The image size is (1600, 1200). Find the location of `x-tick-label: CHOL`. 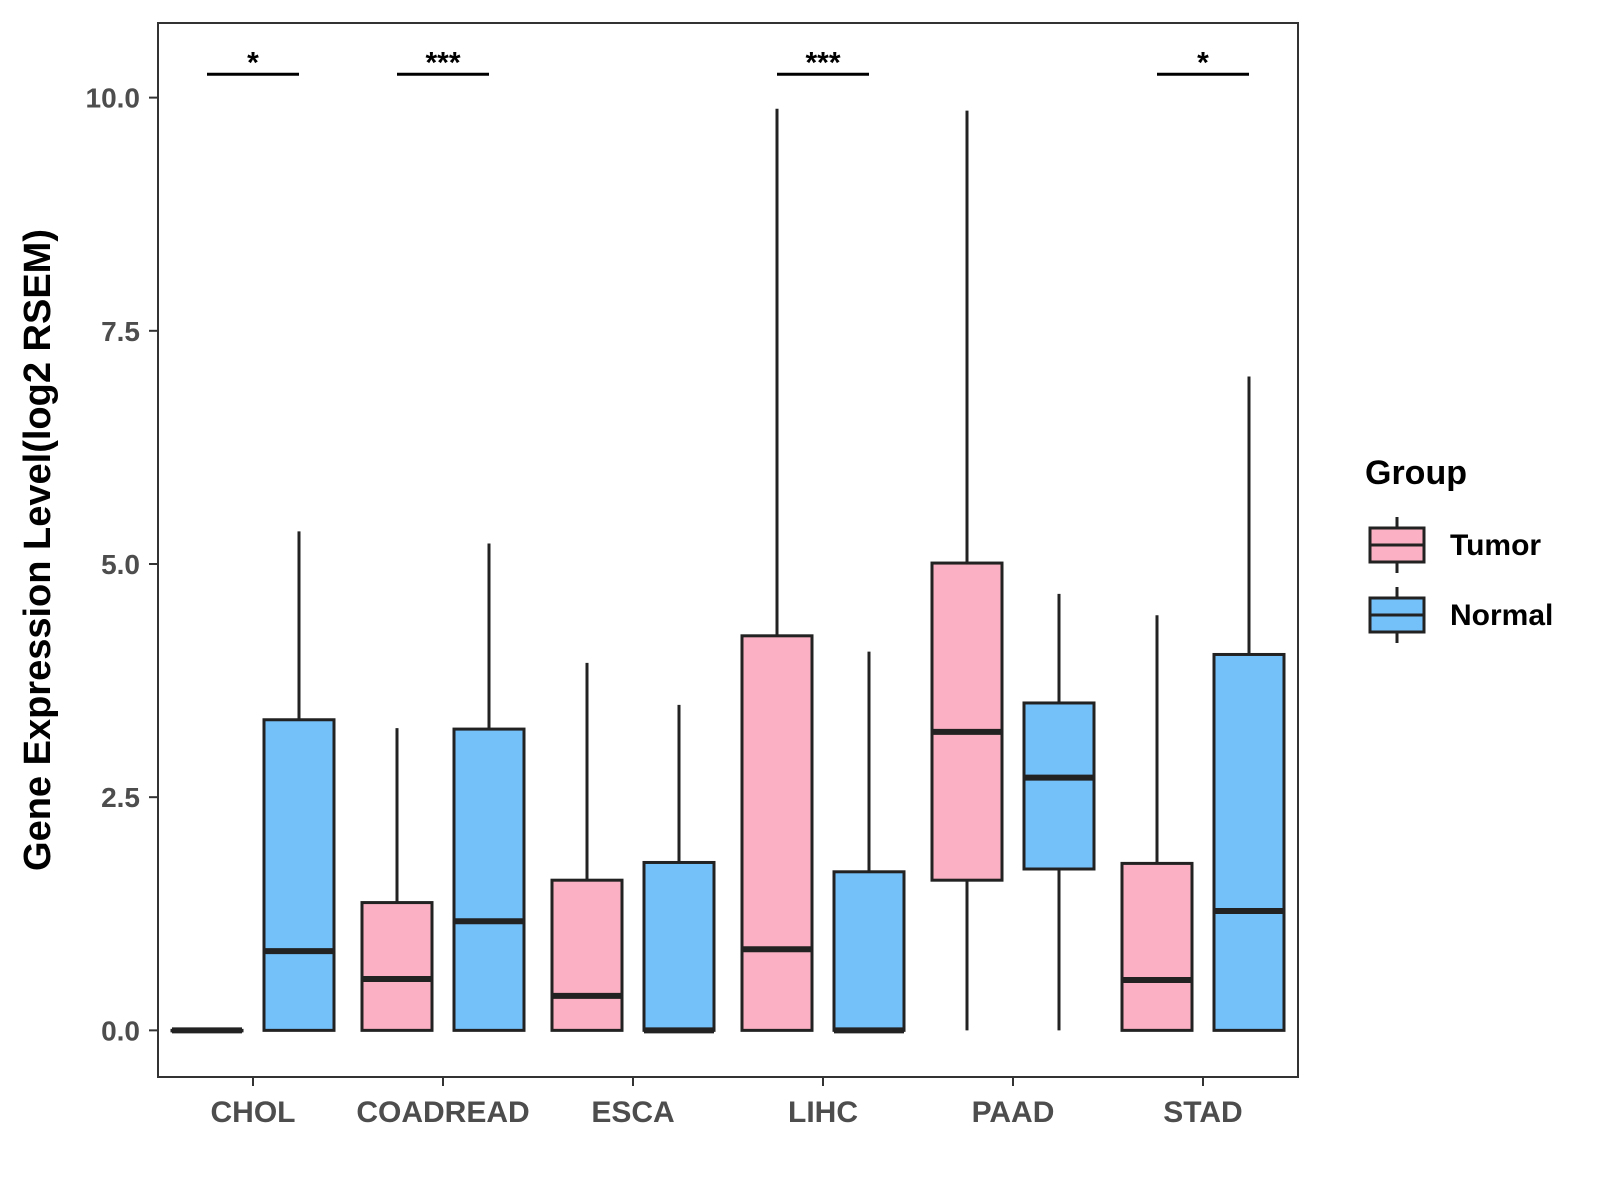

x-tick-label: CHOL is located at coordinates (253, 1112).